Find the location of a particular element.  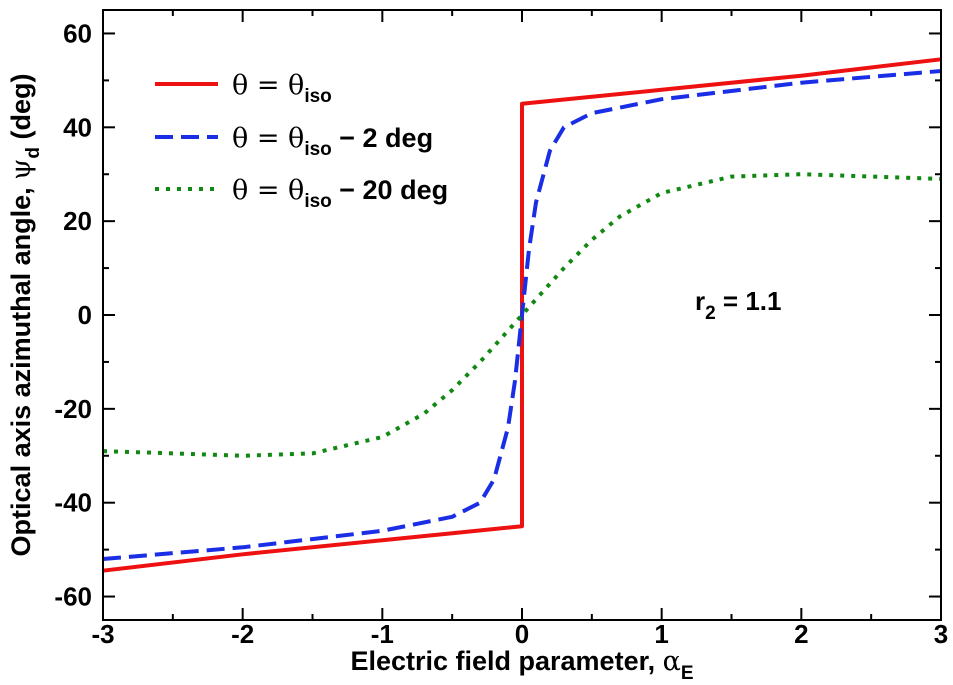

y-tick-label: 40 is located at coordinates (77, 127).